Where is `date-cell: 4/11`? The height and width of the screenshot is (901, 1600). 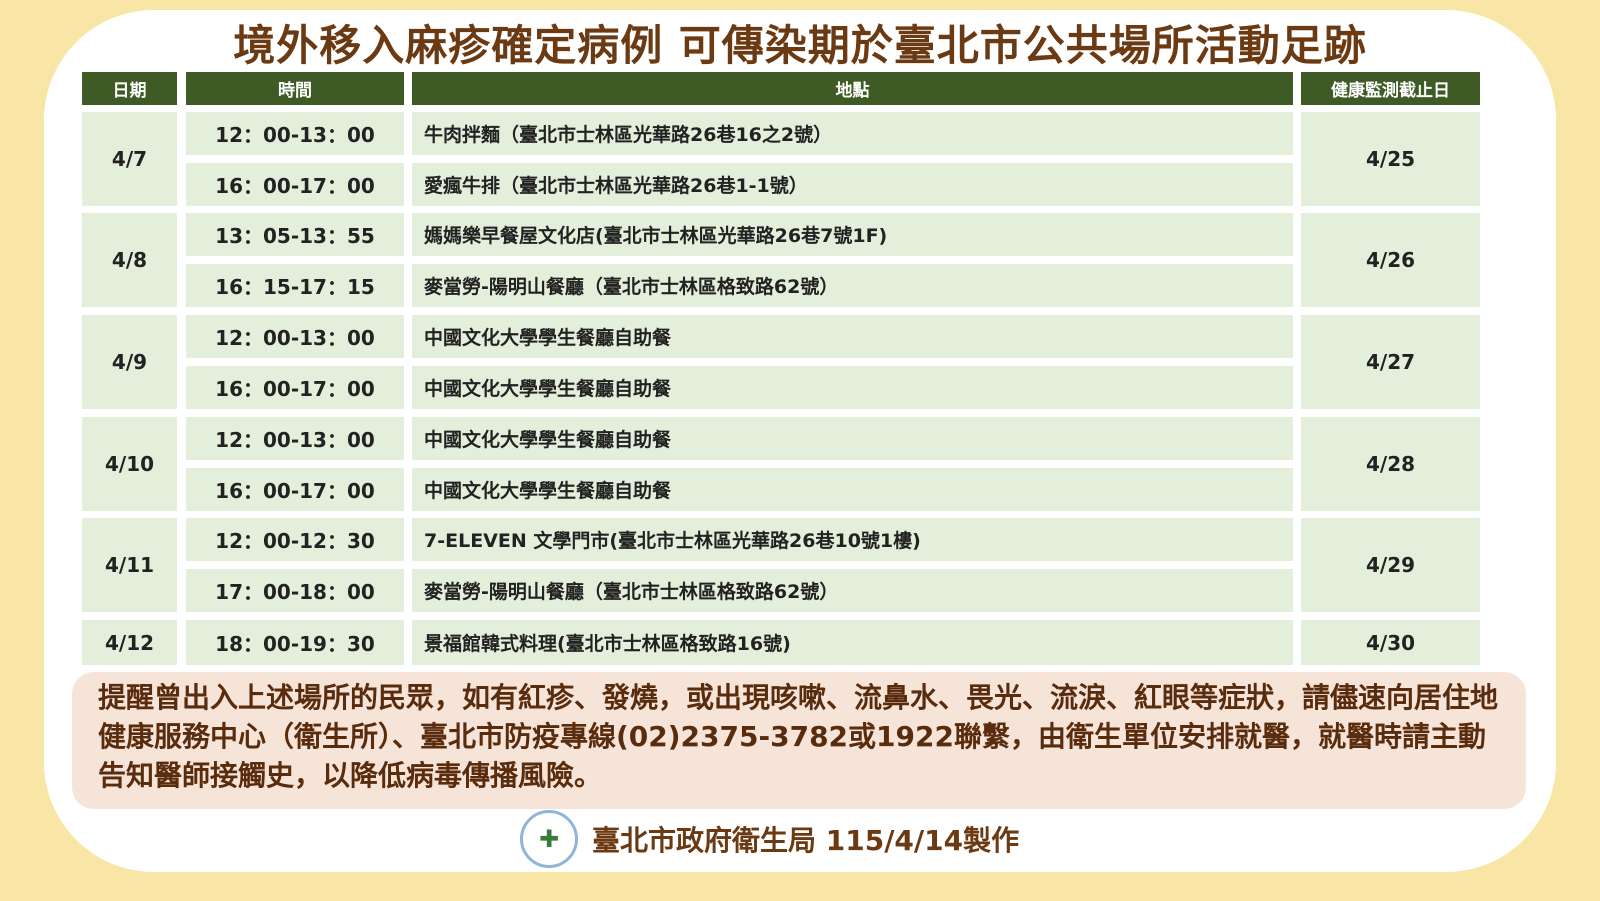 date-cell: 4/11 is located at coordinates (129, 565).